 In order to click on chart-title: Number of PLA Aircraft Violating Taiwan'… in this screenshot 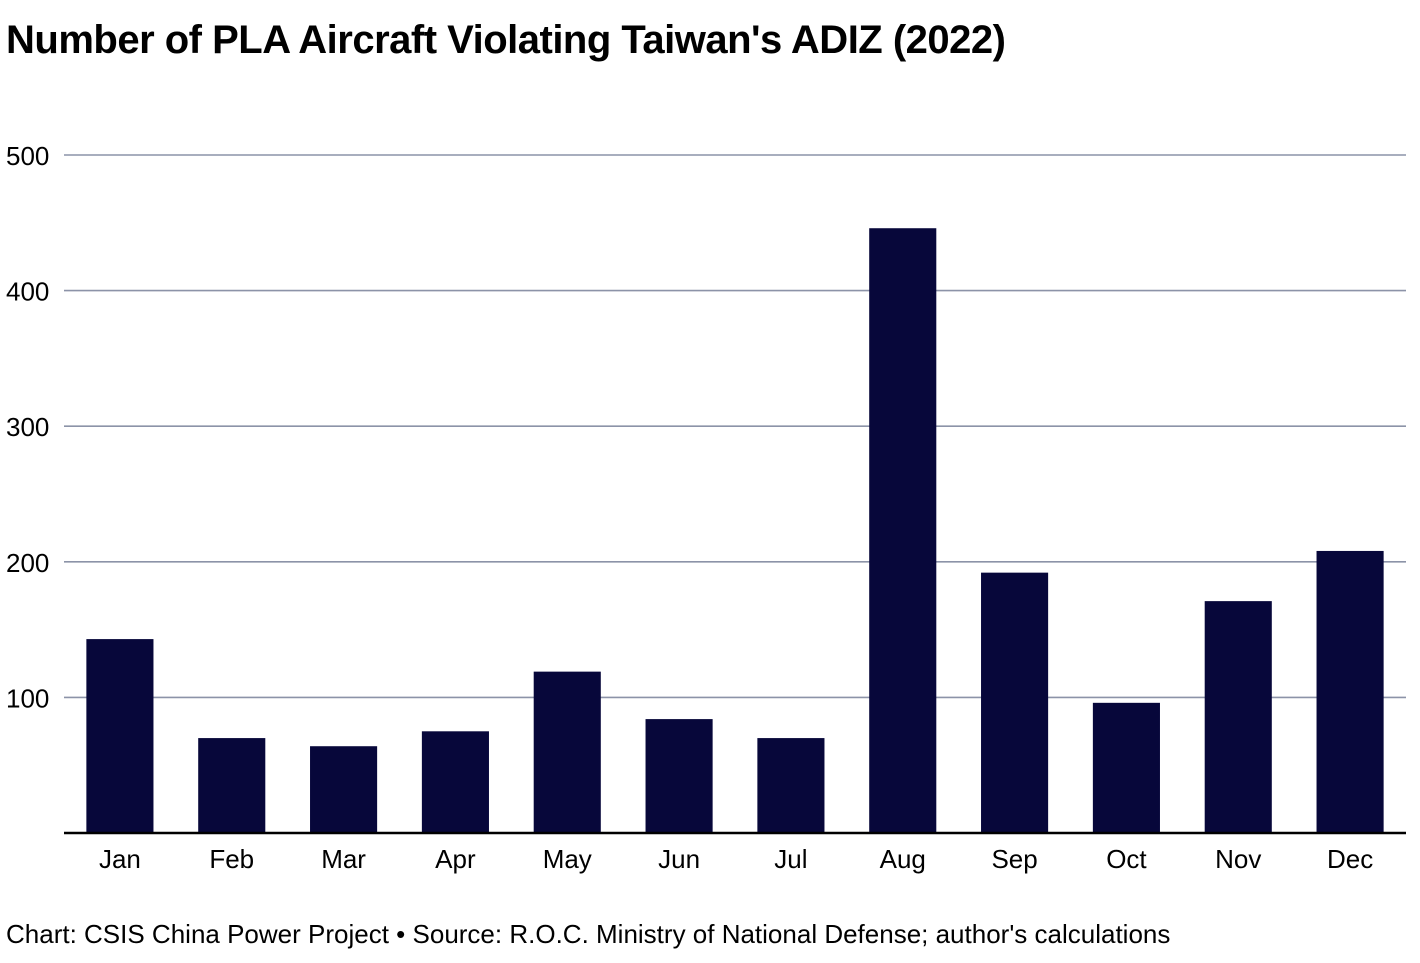, I will do `click(506, 40)`.